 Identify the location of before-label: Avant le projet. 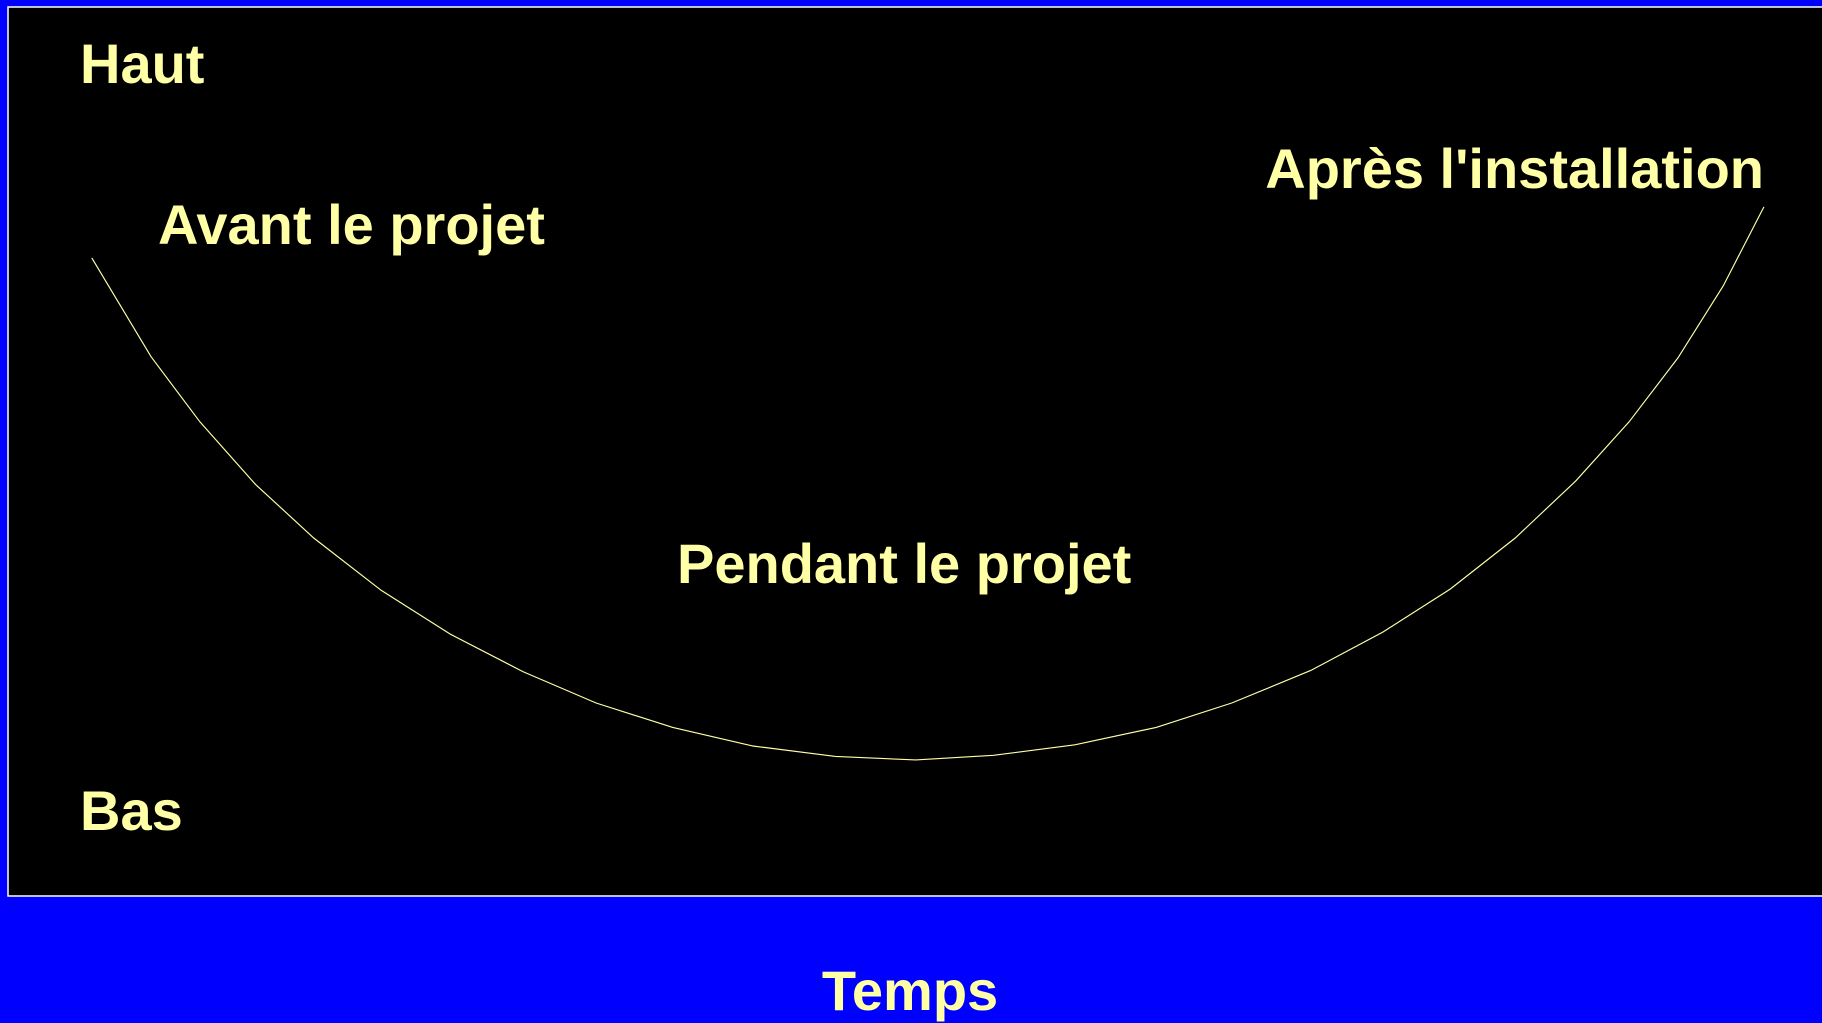
(351, 224).